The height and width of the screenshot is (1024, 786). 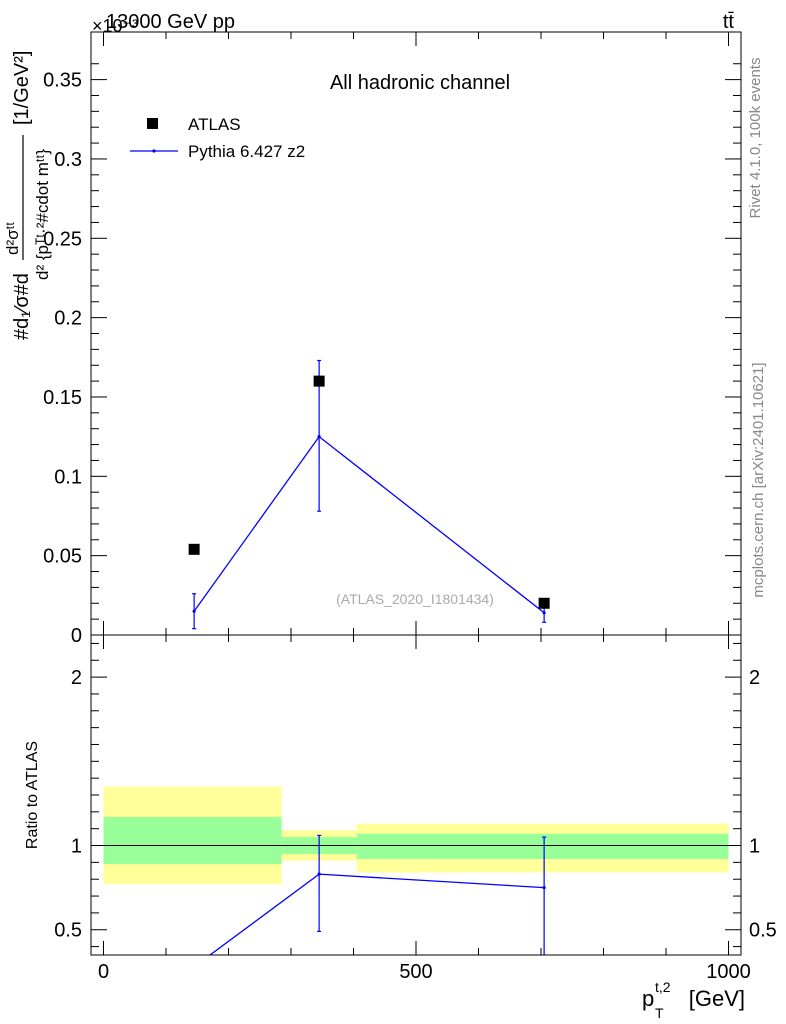 I want to click on process-label: tt̄, so click(x=729, y=22).